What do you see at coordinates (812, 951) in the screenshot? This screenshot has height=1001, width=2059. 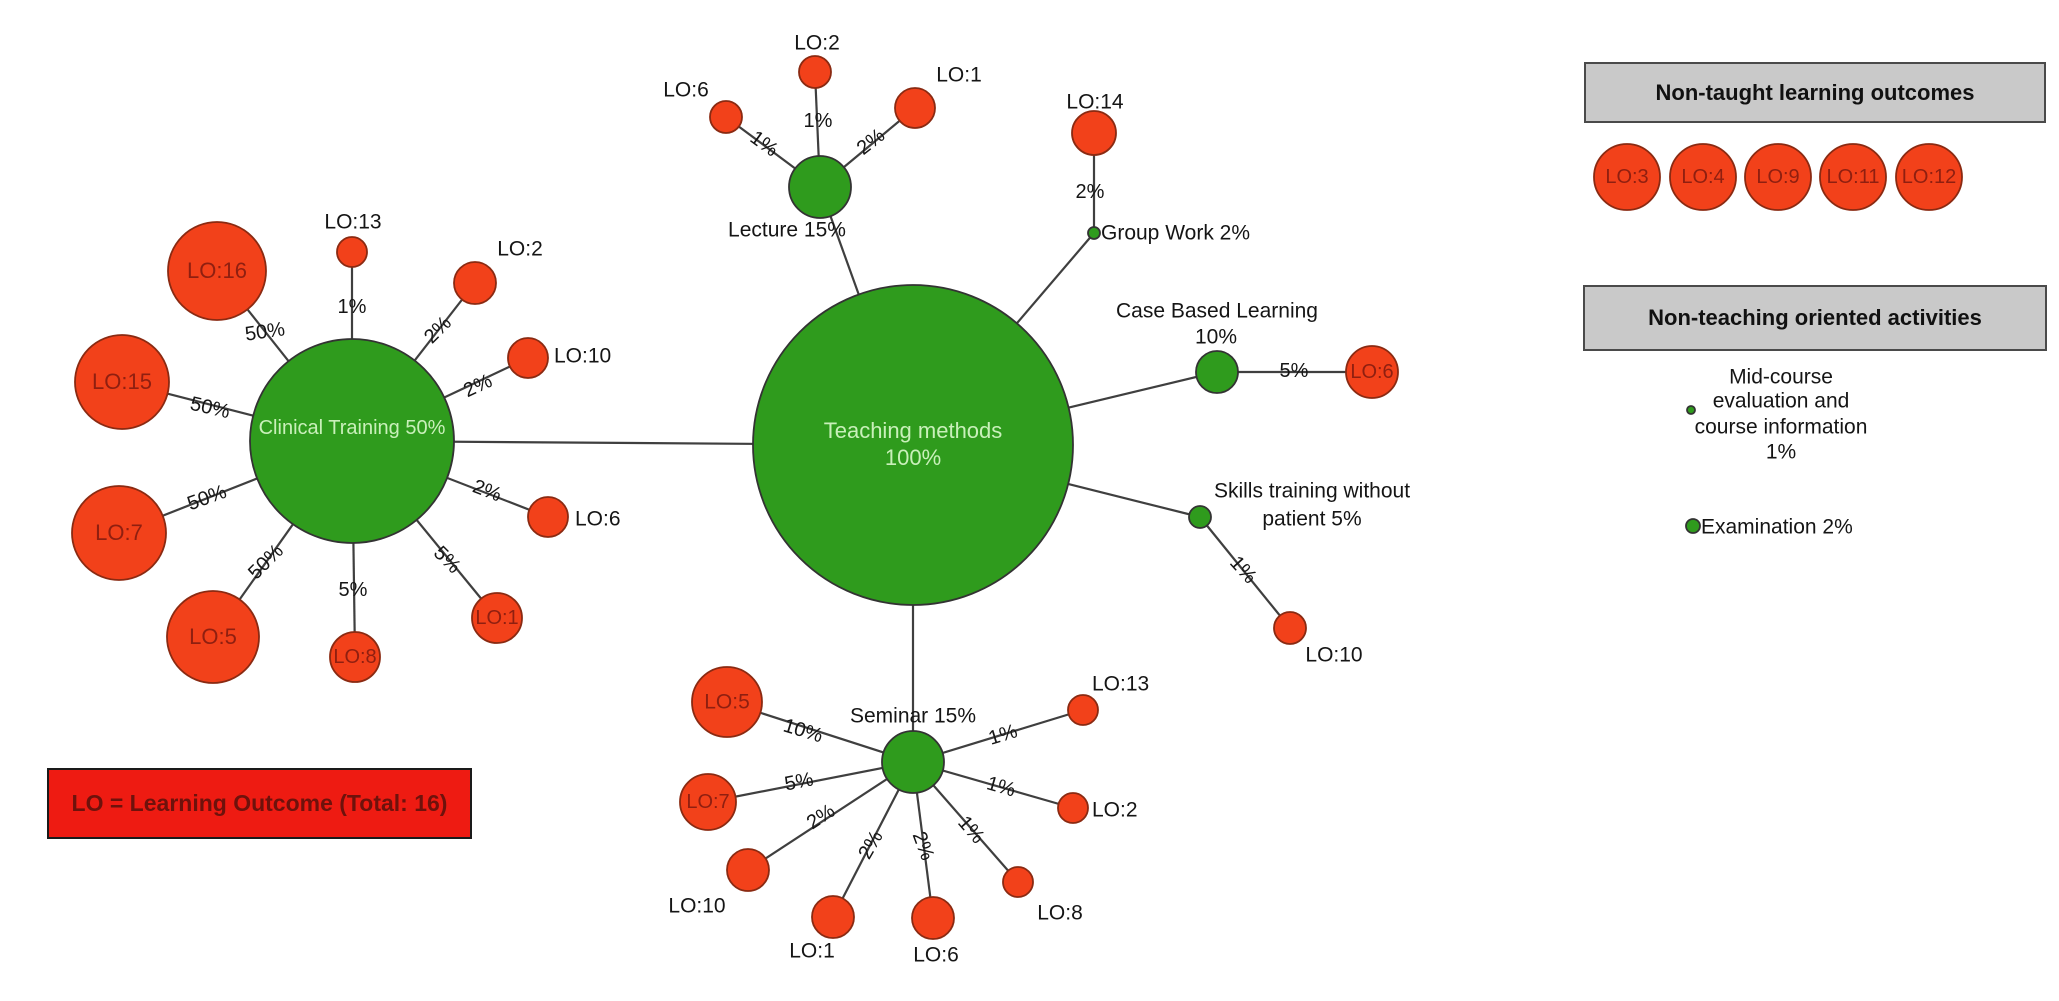 I see `seminar-lo1-label: LO:1` at bounding box center [812, 951].